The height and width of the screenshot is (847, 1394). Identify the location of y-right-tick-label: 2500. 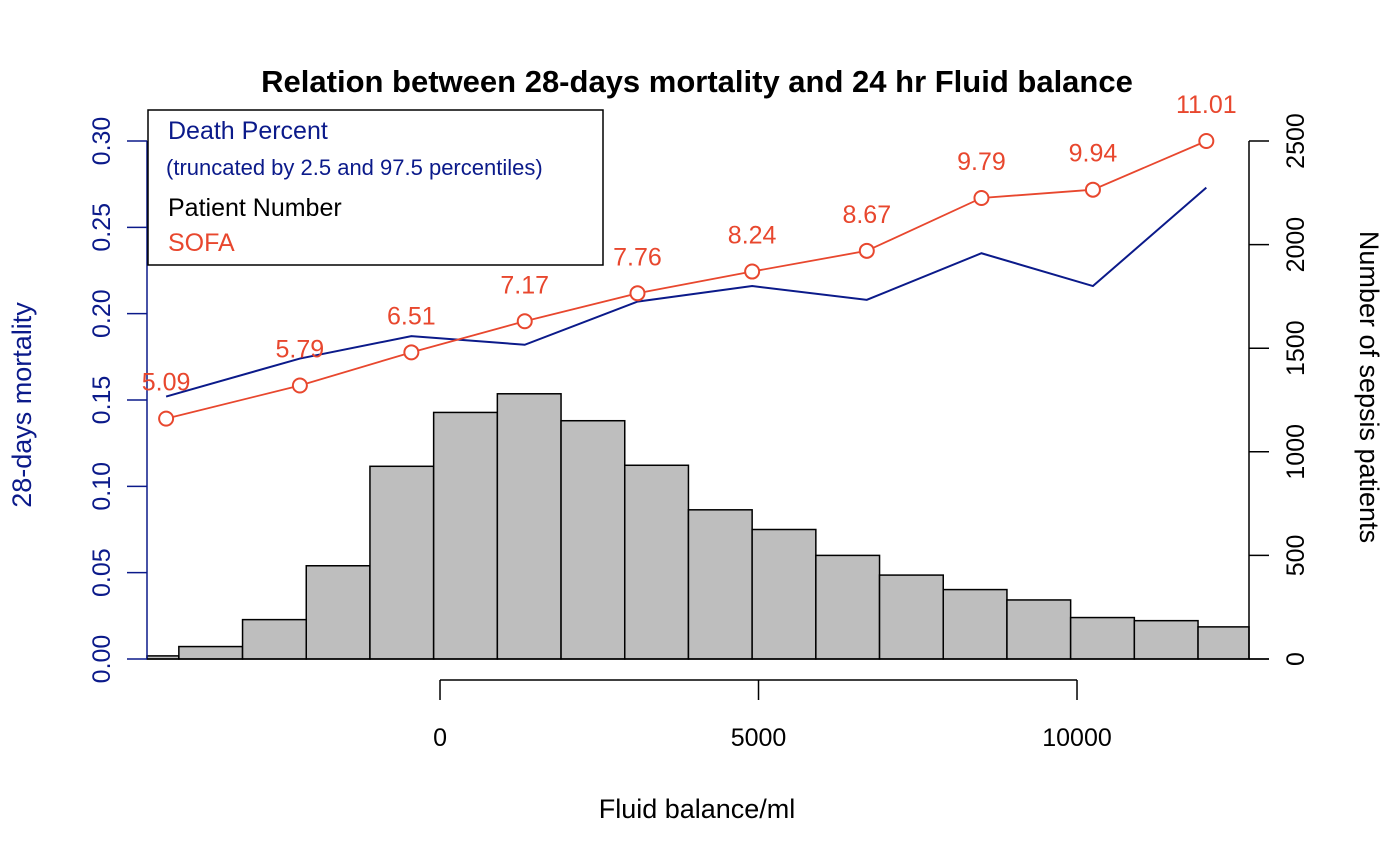
(1296, 141).